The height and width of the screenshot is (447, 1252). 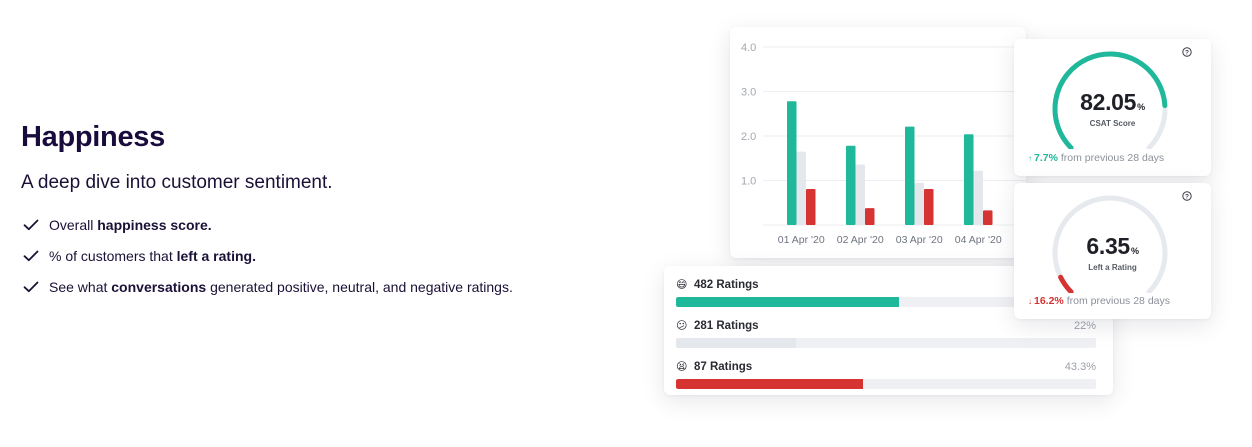 What do you see at coordinates (801, 240) in the screenshot?
I see `svg-text: 01 Apr '20` at bounding box center [801, 240].